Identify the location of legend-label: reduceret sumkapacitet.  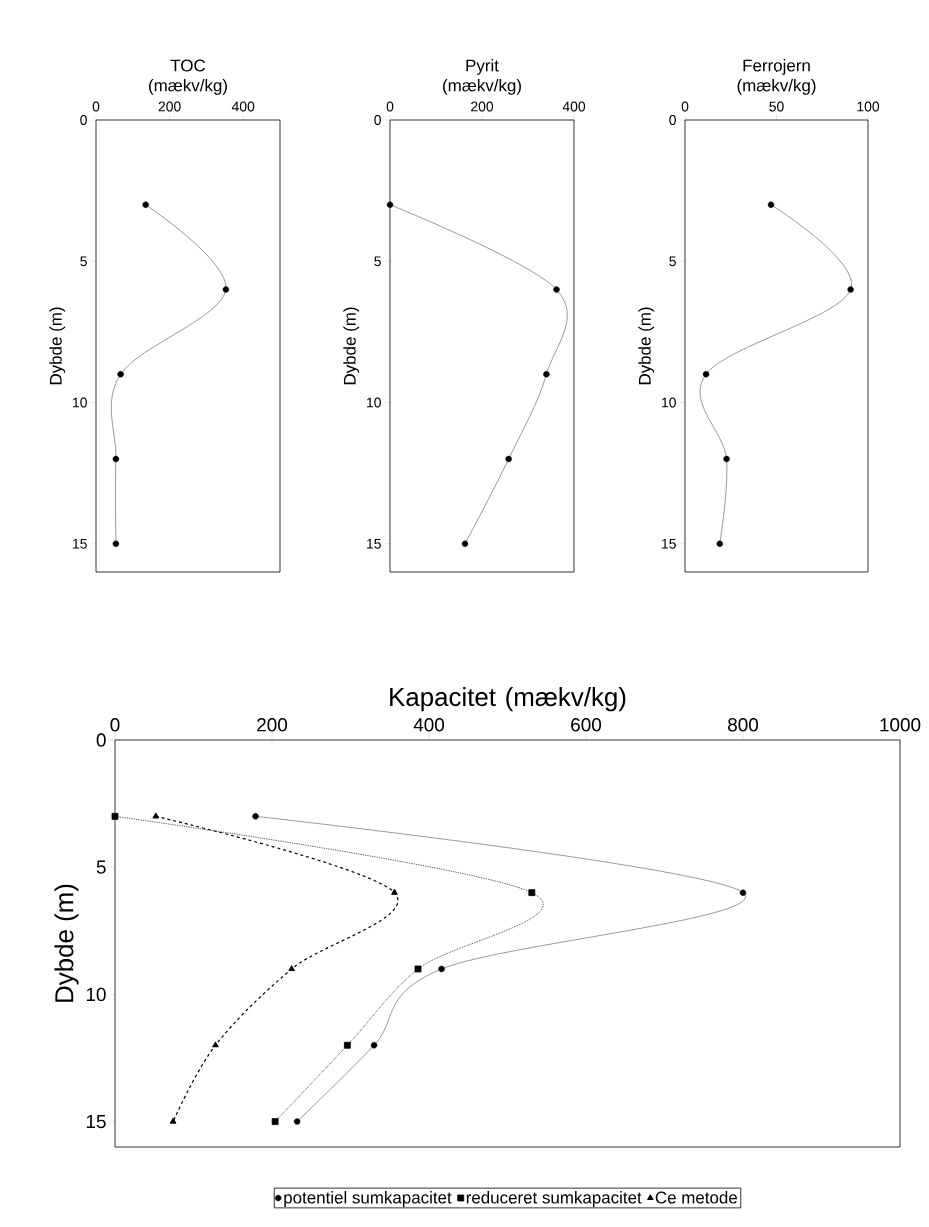
(554, 1199).